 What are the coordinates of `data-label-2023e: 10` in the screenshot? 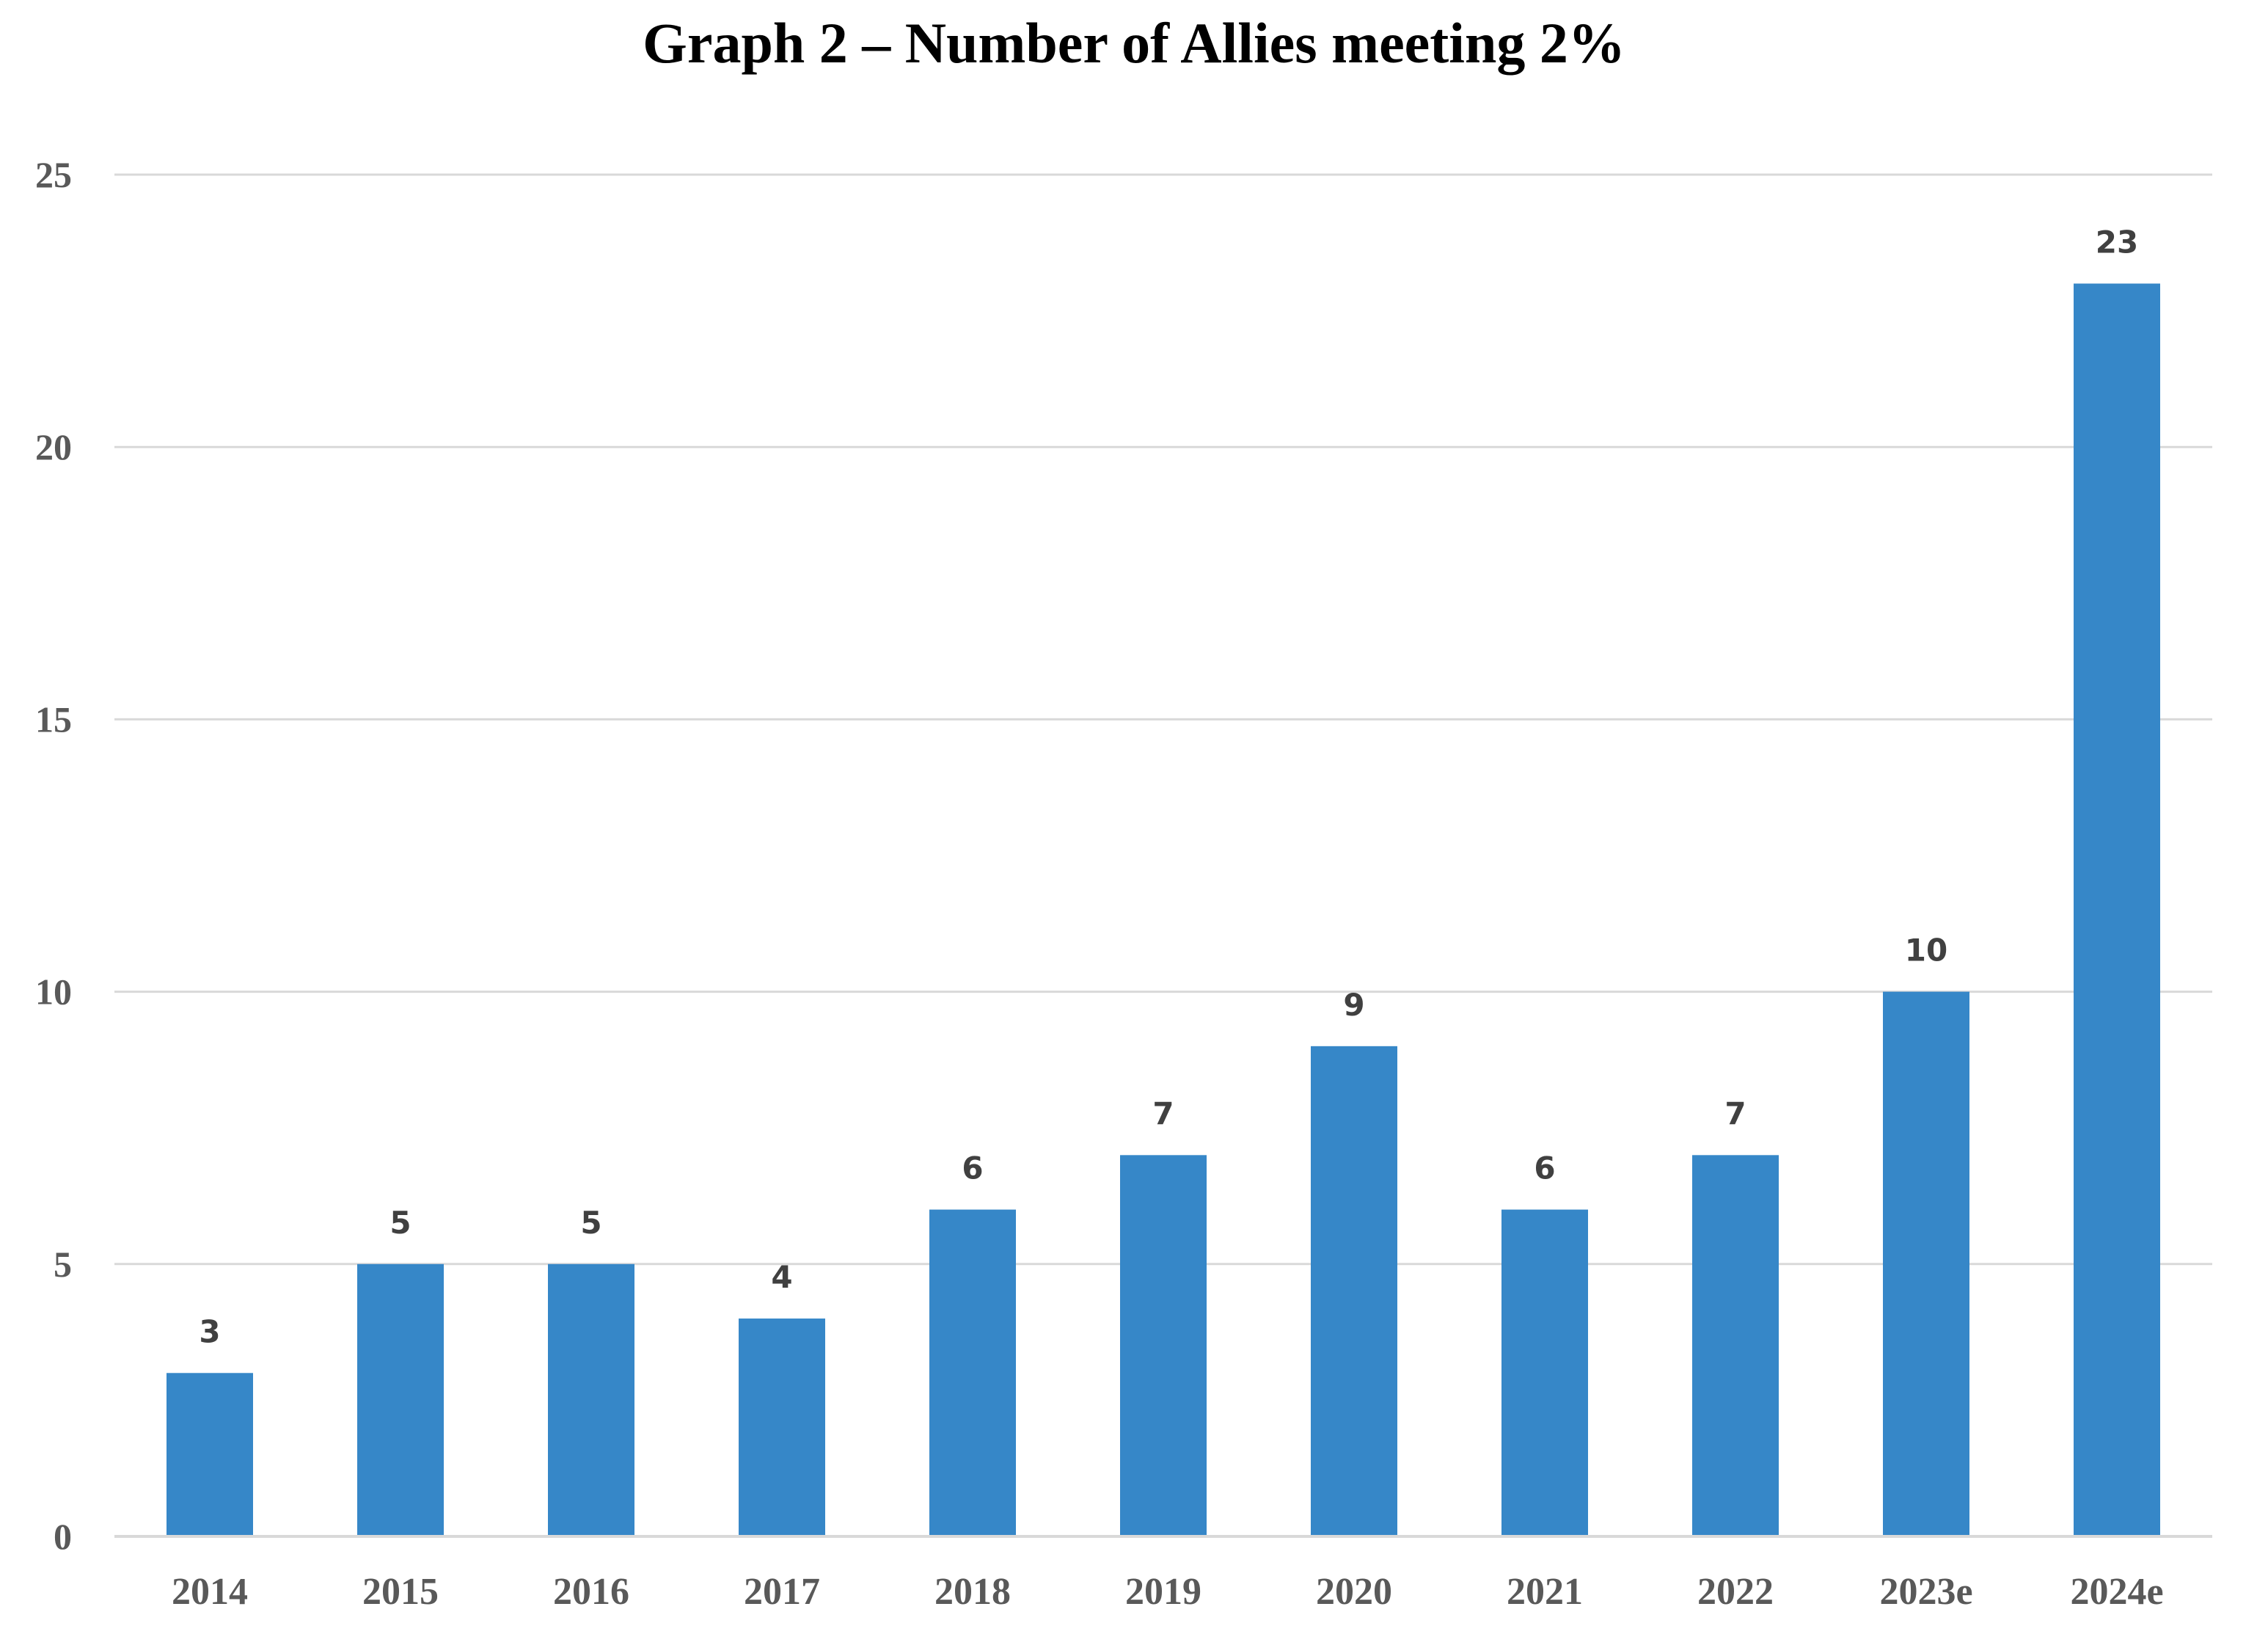 It's located at (1926, 951).